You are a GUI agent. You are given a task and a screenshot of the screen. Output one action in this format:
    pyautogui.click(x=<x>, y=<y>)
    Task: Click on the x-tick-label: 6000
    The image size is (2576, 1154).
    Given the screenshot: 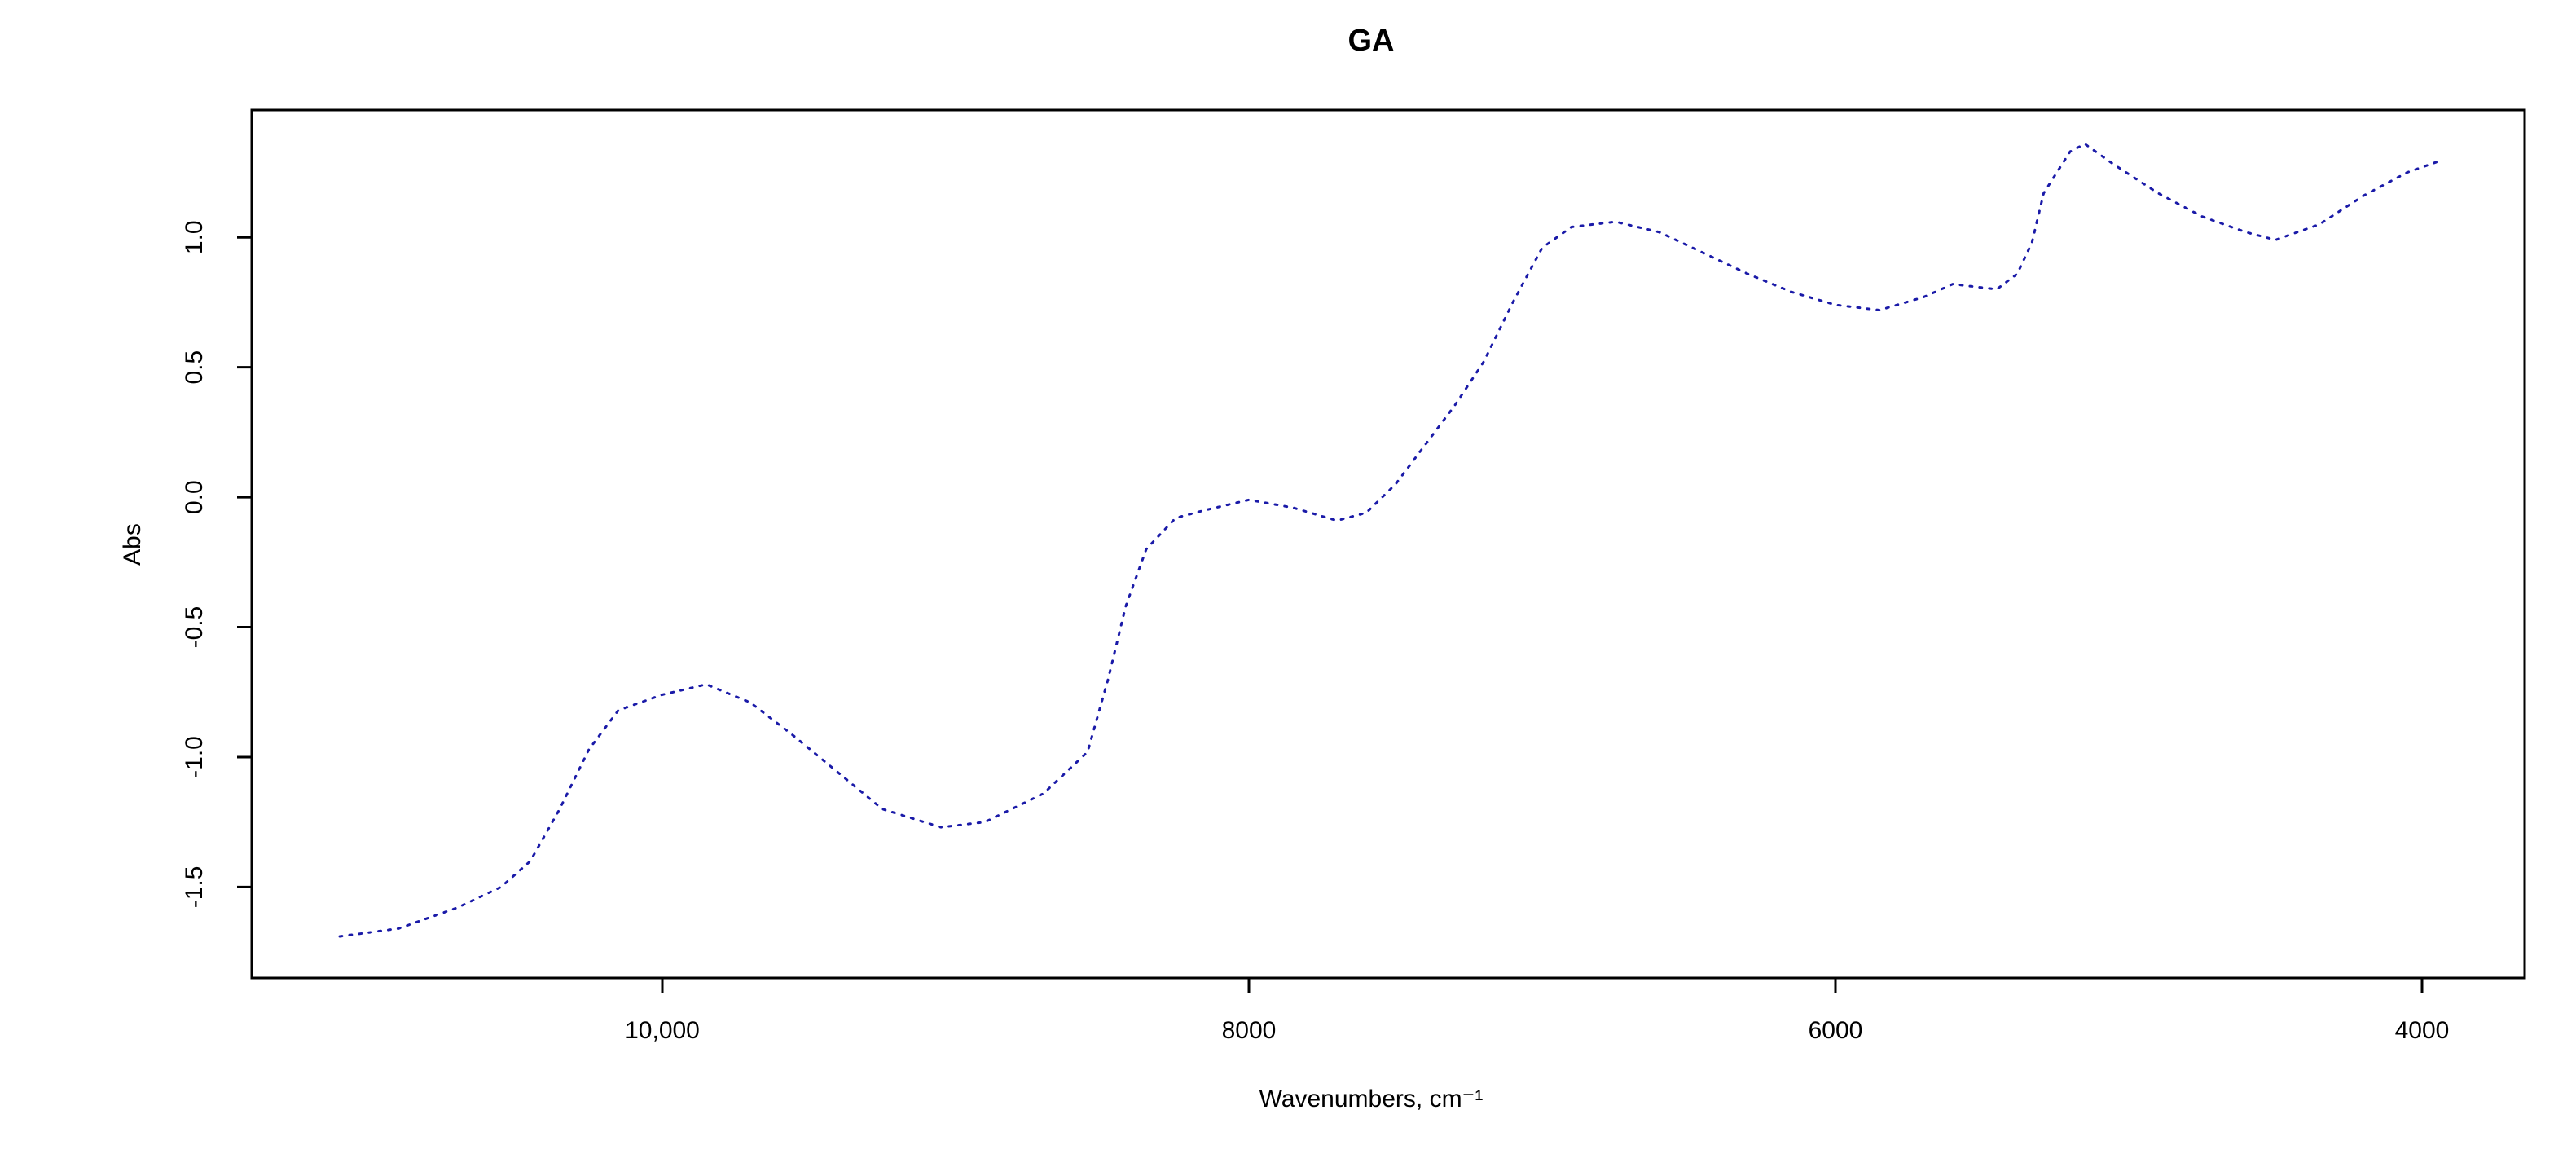 What is the action you would take?
    pyautogui.click(x=1836, y=1030)
    